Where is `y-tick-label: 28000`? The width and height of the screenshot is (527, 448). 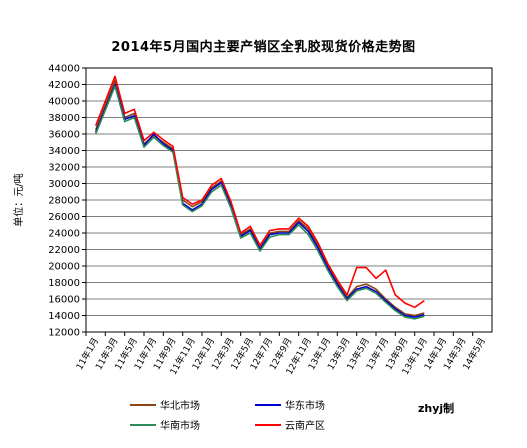
y-tick-label: 28000 is located at coordinates (64, 201).